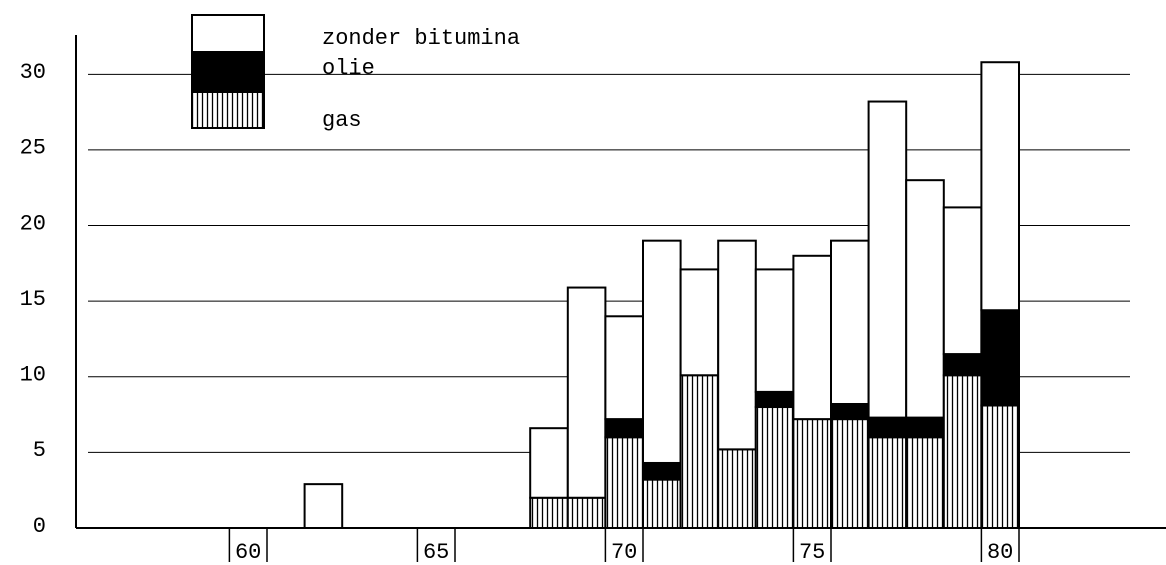 The width and height of the screenshot is (1166, 565). I want to click on y-tick-label: 20, so click(33, 223).